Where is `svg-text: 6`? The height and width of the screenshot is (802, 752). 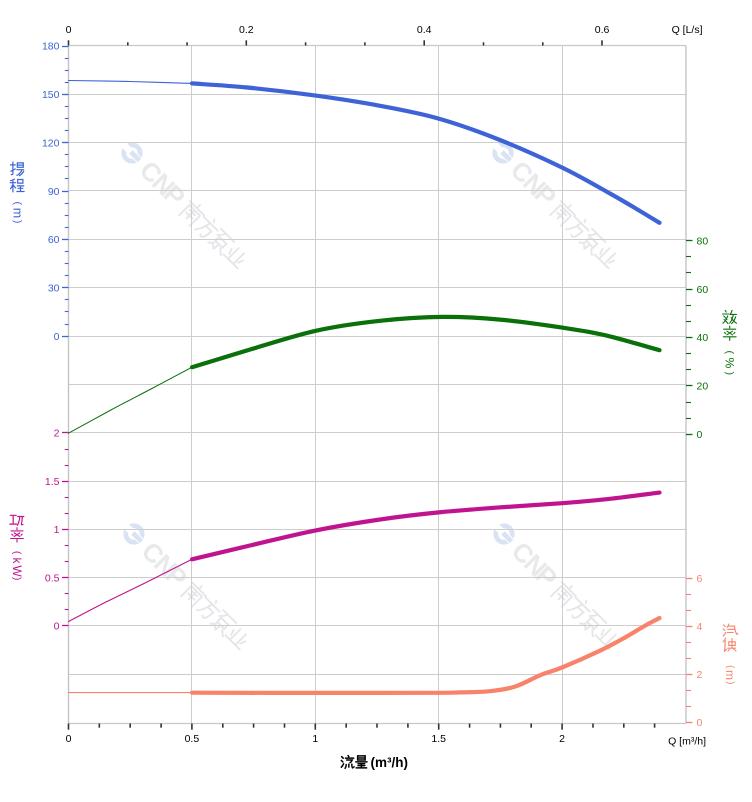
svg-text: 6 is located at coordinates (700, 579).